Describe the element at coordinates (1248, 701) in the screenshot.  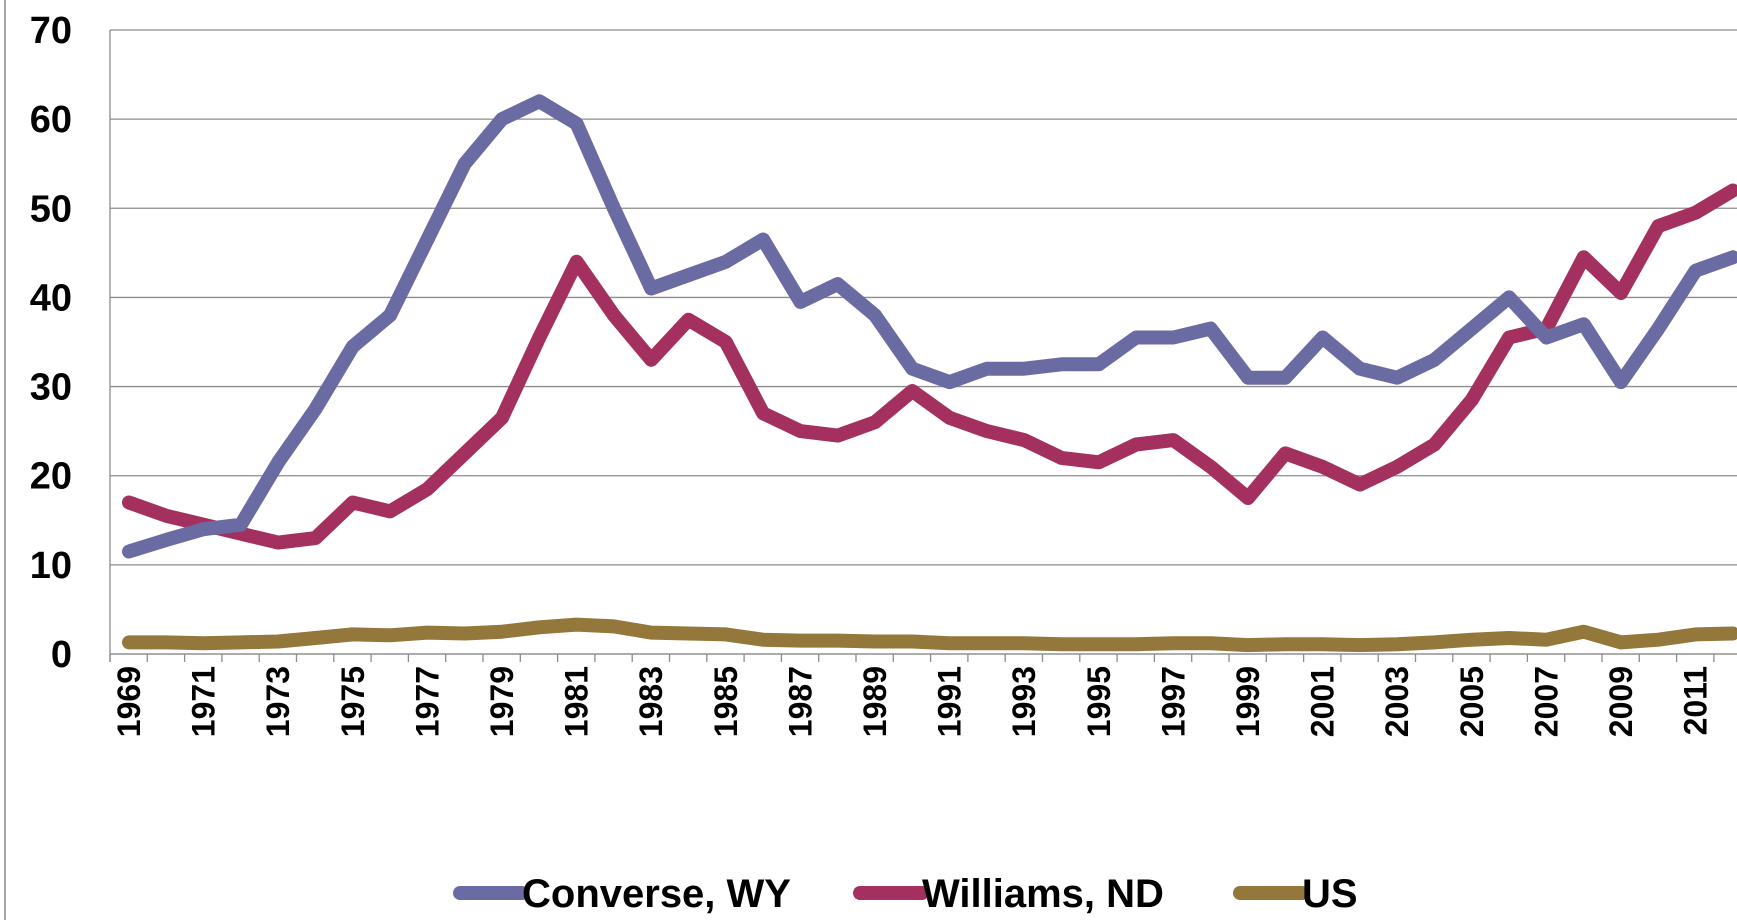
I see `x-tick-label: 1999` at that location.